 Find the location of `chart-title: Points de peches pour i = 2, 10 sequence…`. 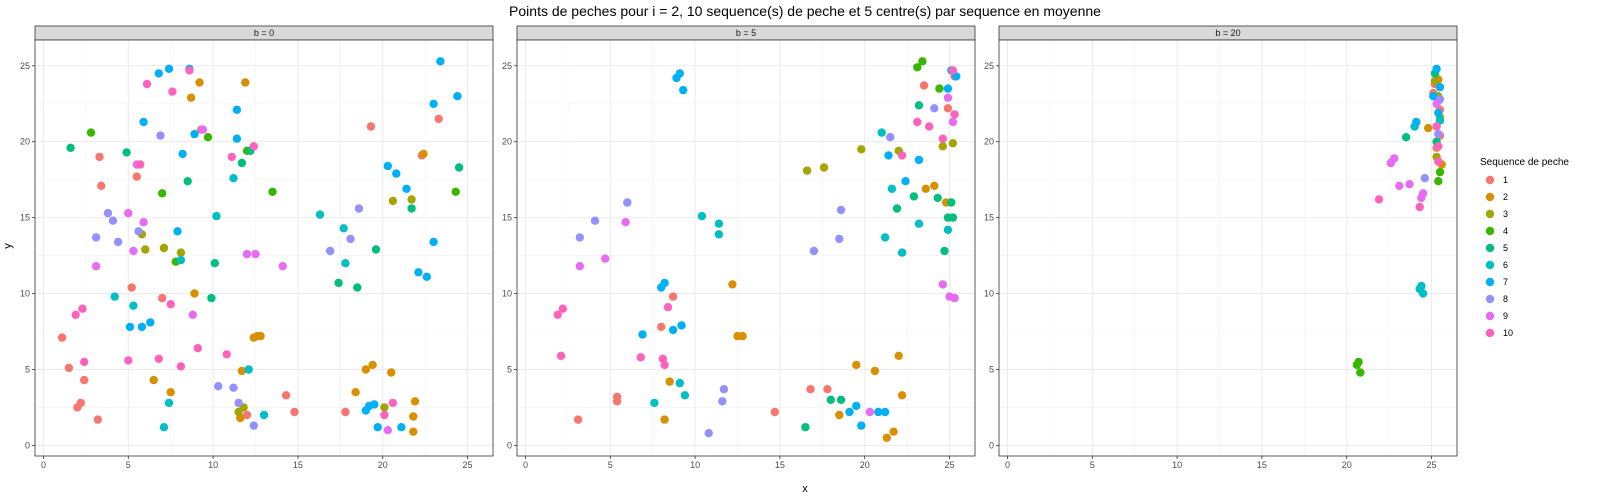

chart-title: Points de peches pour i = 2, 10 sequence… is located at coordinates (805, 11).